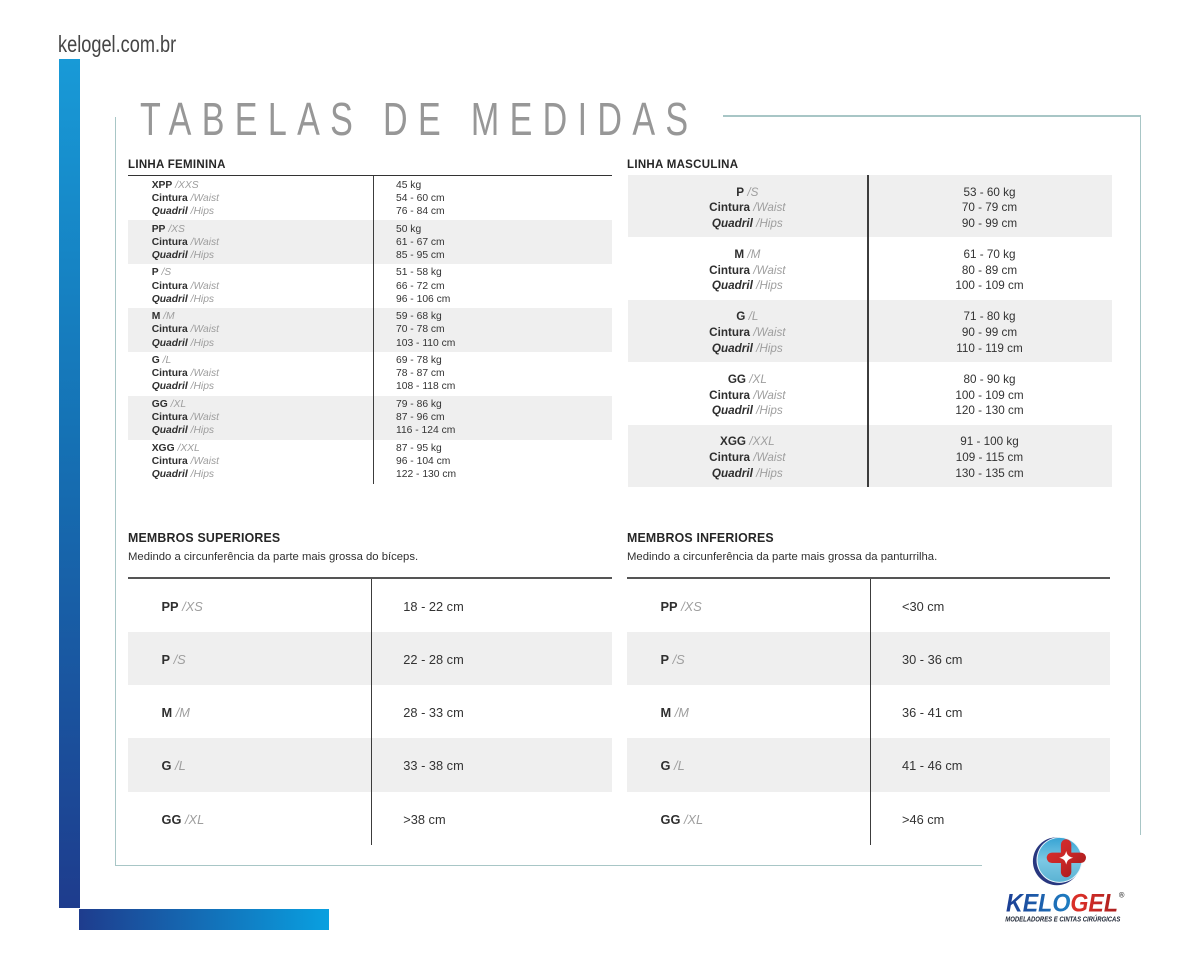 Image resolution: width=1200 pixels, height=969 pixels. What do you see at coordinates (1062, 903) in the screenshot?
I see `svg-text: KELOGEL` at bounding box center [1062, 903].